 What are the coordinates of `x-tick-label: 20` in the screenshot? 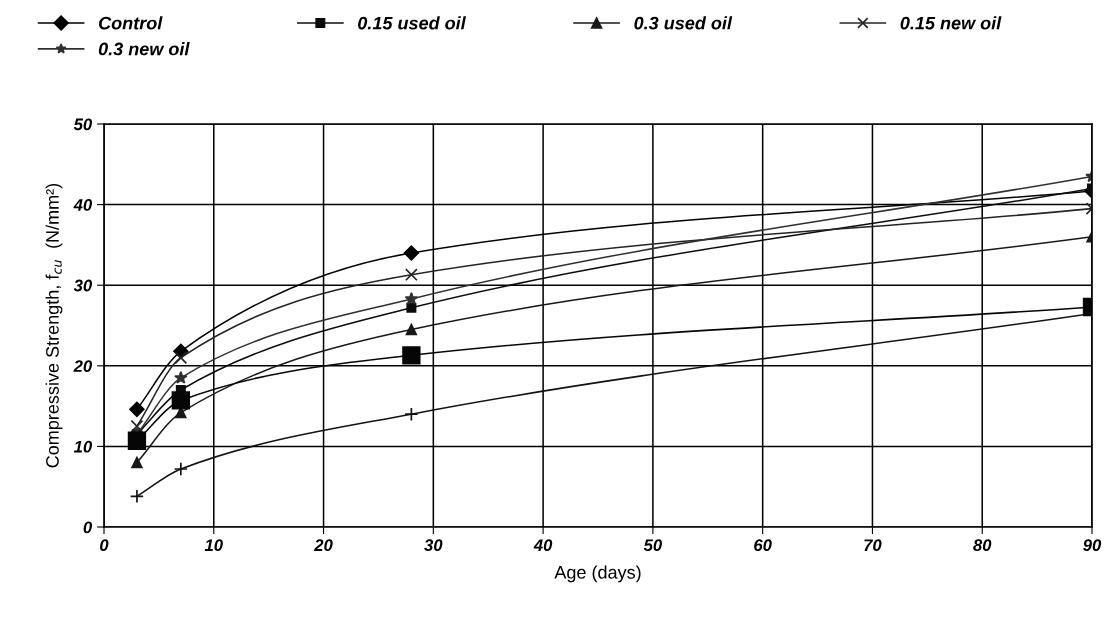 It's located at (323, 545).